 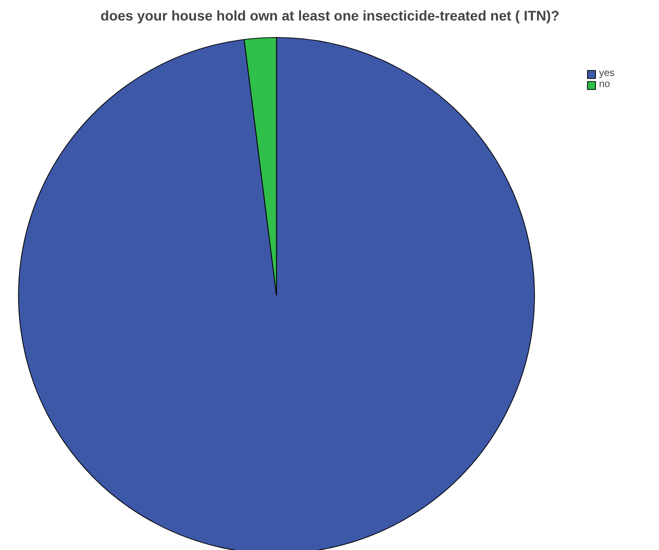 What do you see at coordinates (330, 16) in the screenshot?
I see `chart-title: does your house hold own at least one insecticide-treated net ( ITN)?` at bounding box center [330, 16].